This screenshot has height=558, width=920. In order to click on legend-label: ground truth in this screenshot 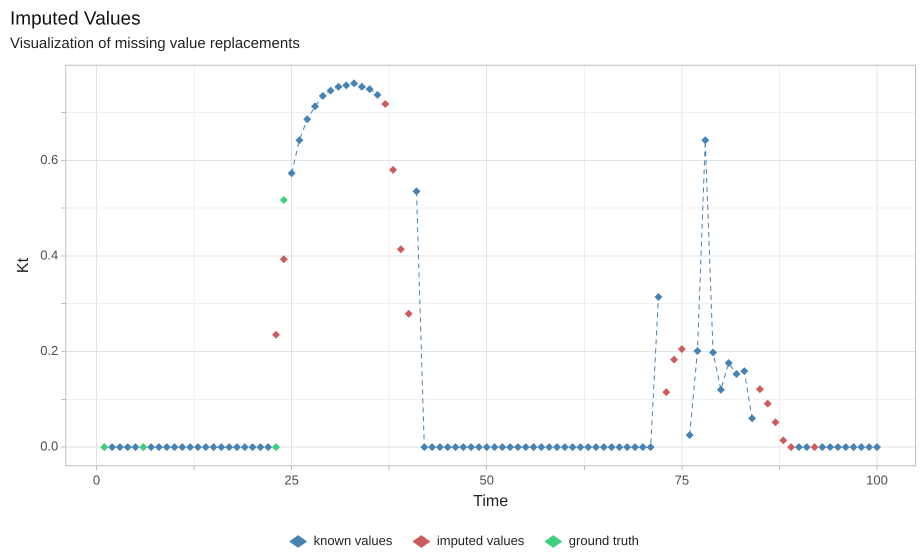, I will do `click(603, 540)`.